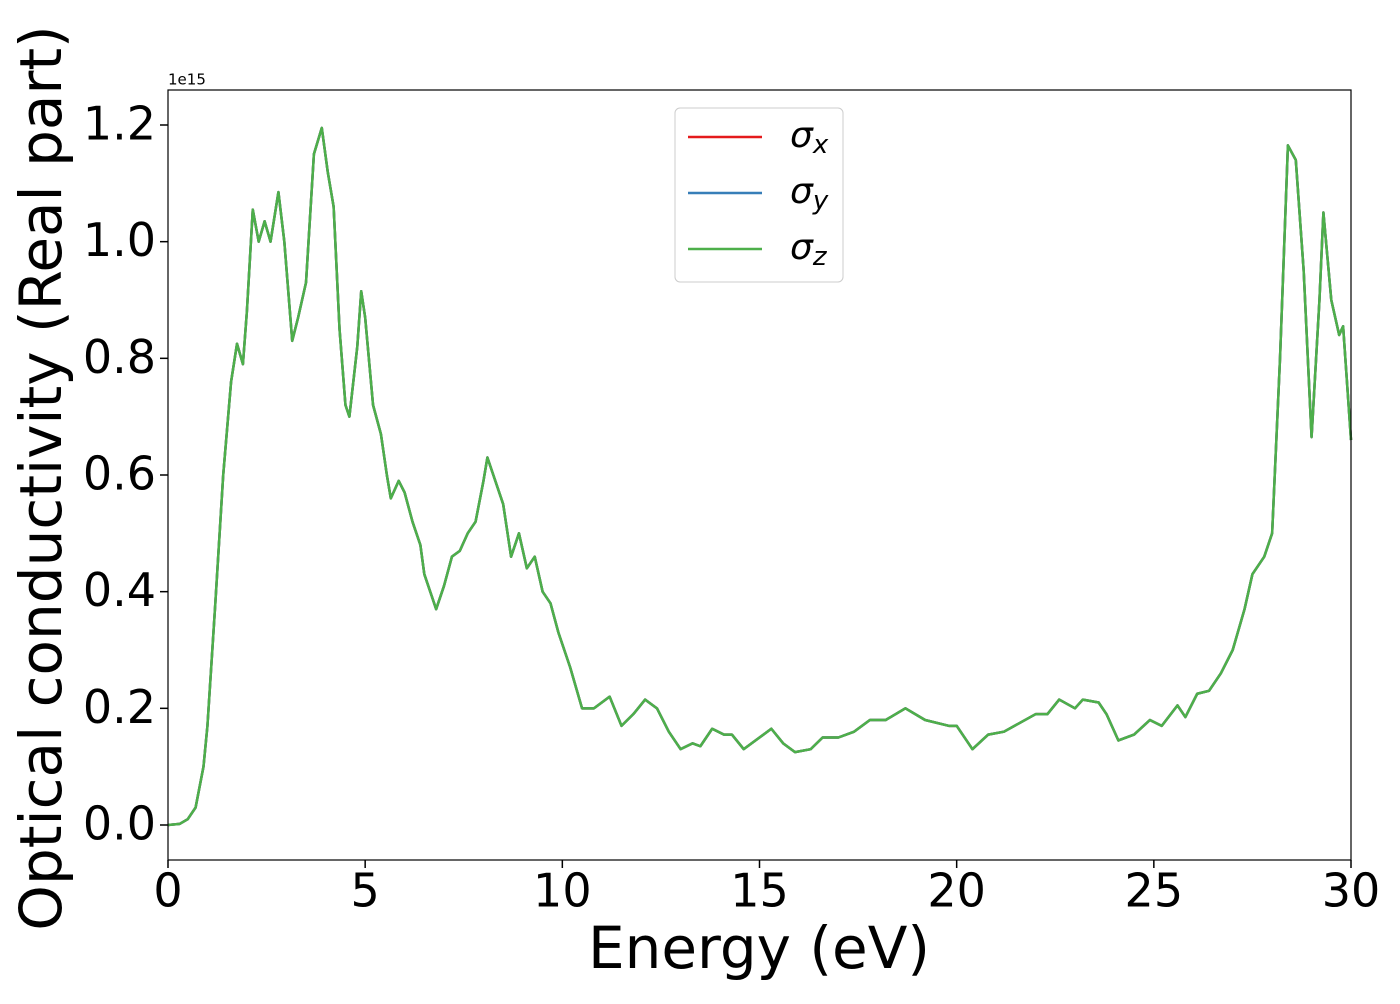 The width and height of the screenshot is (1400, 1004). Describe the element at coordinates (1154, 891) in the screenshot. I see `x-tick-label: 25` at that location.